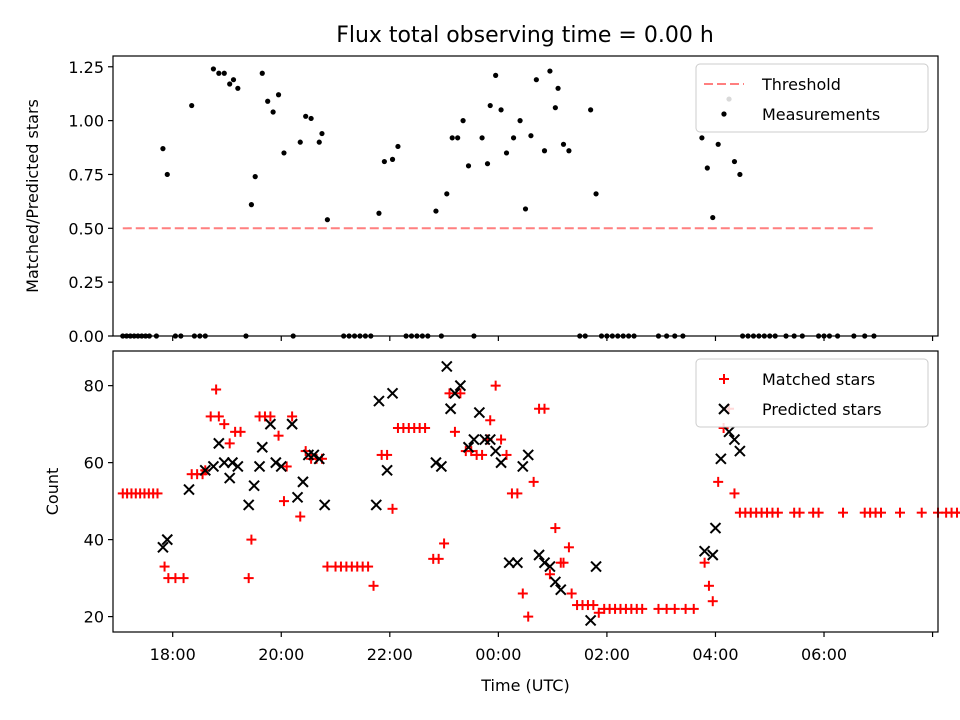 The width and height of the screenshot is (960, 720). Describe the element at coordinates (32, 196) in the screenshot. I see `y-axis-label: Matched/Predicted stars` at that location.